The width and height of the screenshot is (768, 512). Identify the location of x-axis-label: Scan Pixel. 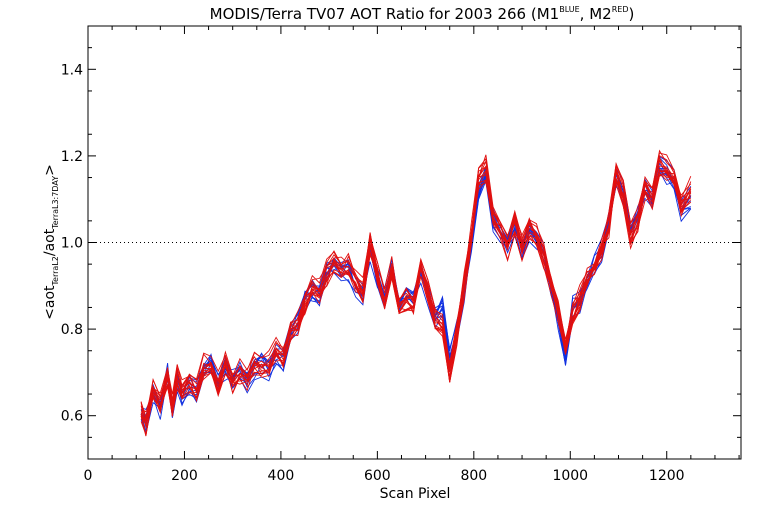
(415, 494).